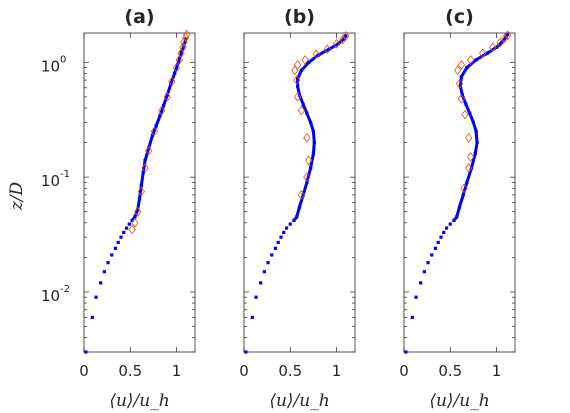 Image resolution: width=570 pixels, height=413 pixels. What do you see at coordinates (65, 174) in the screenshot?
I see `y-tick-label-exponent: -1` at bounding box center [65, 174].